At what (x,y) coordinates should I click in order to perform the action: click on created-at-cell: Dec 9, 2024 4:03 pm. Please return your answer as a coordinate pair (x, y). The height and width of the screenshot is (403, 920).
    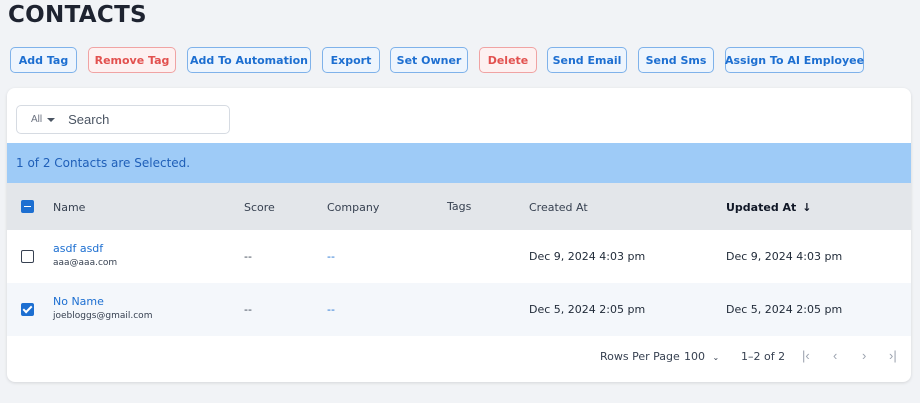
    Looking at the image, I should click on (587, 256).